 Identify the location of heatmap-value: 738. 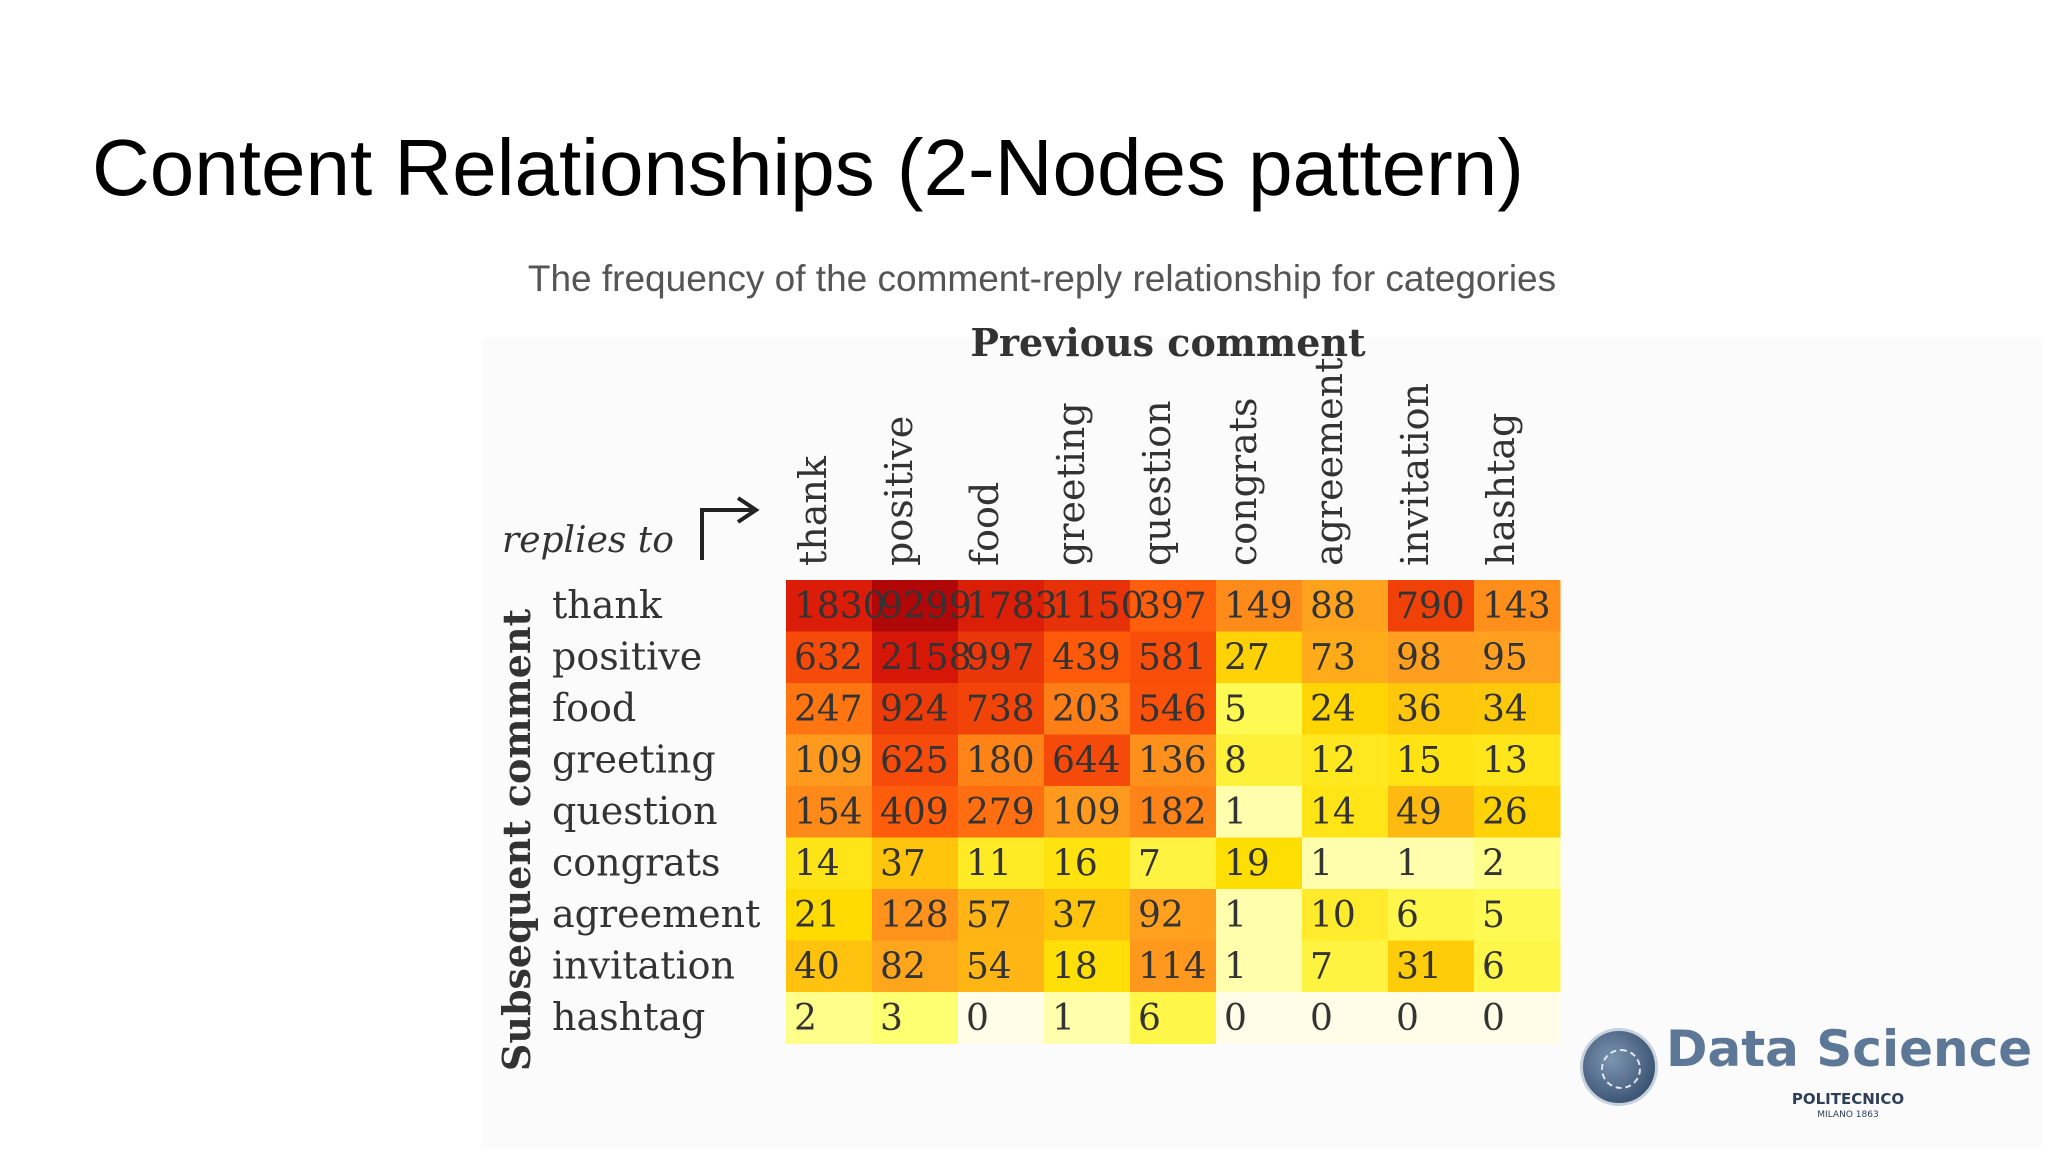
(1000, 709).